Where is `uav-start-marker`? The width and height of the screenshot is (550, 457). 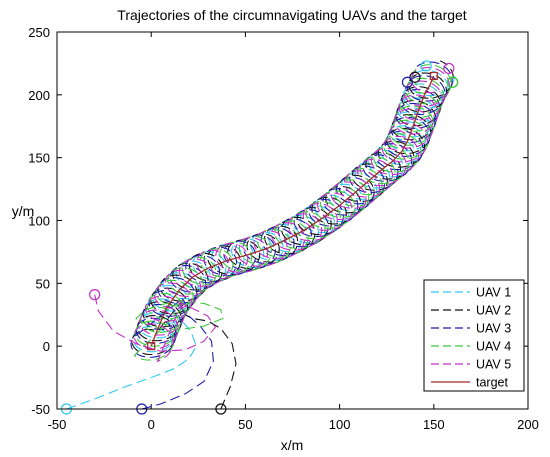
uav-start-marker is located at coordinates (95, 295).